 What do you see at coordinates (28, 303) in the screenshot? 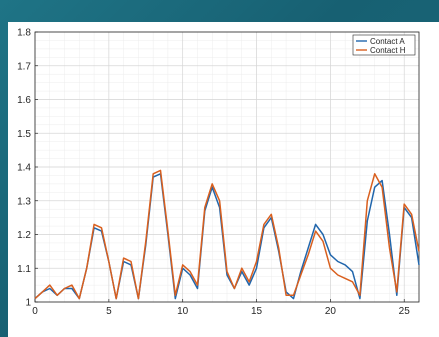
I see `y-tick-label: 1` at bounding box center [28, 303].